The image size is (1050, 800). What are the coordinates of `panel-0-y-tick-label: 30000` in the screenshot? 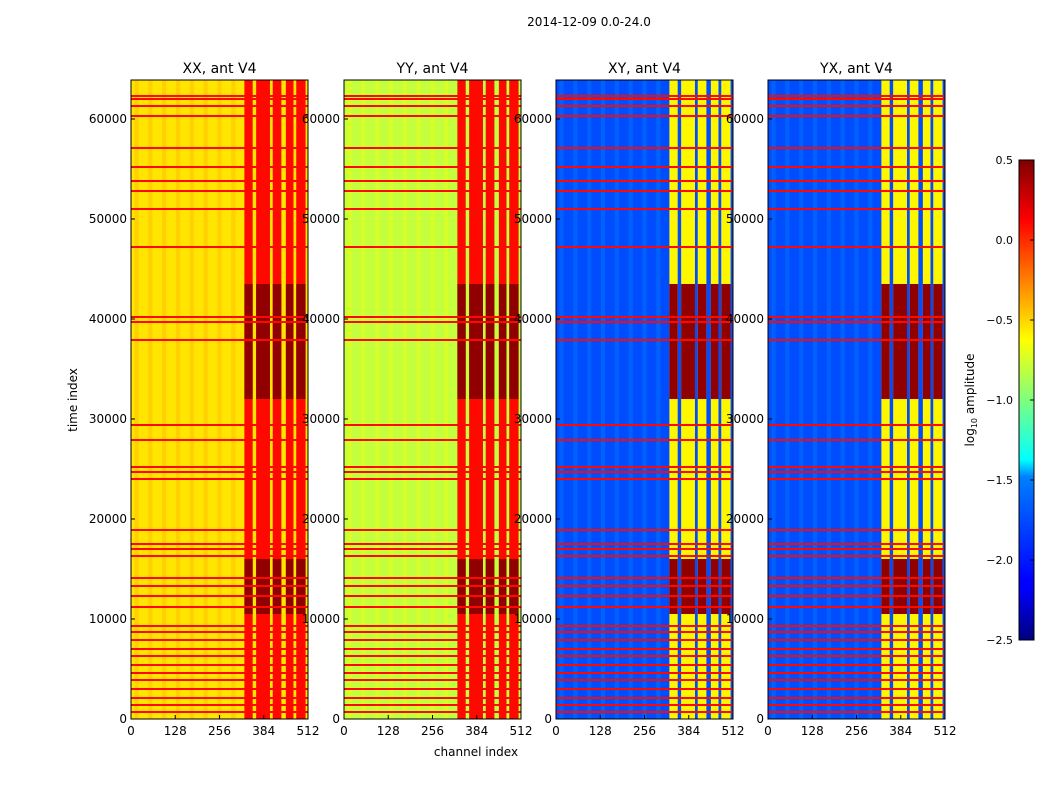 It's located at (108, 419).